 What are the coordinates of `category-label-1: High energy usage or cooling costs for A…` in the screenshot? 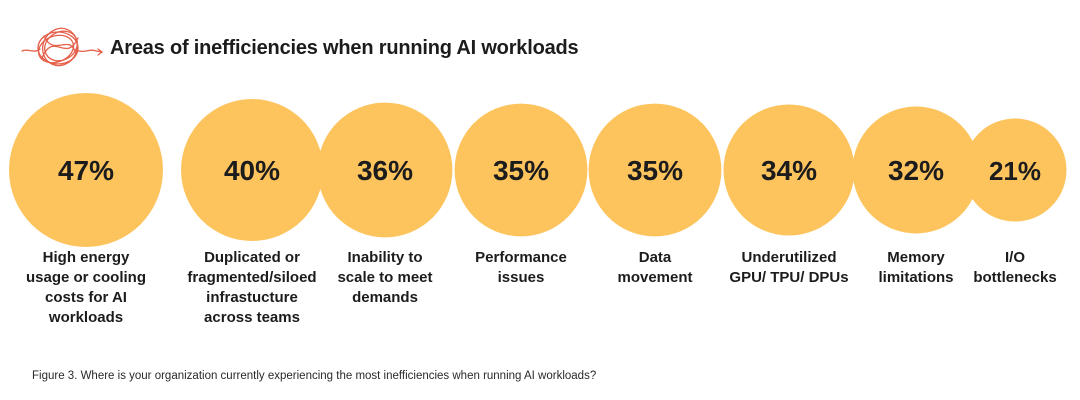 It's located at (85, 287).